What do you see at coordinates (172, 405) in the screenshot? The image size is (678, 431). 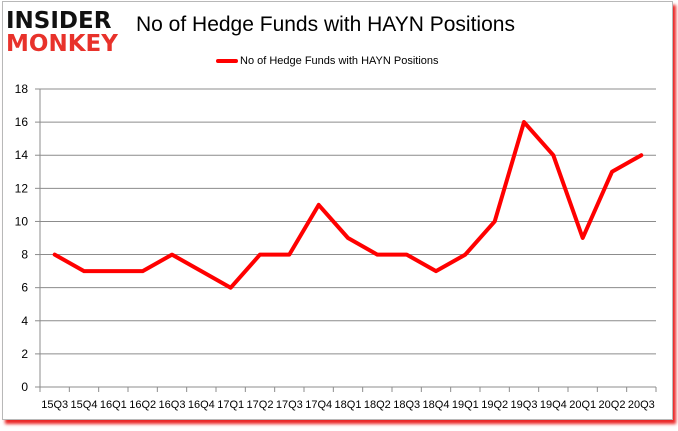 I see `x-tick-label: 16Q3` at bounding box center [172, 405].